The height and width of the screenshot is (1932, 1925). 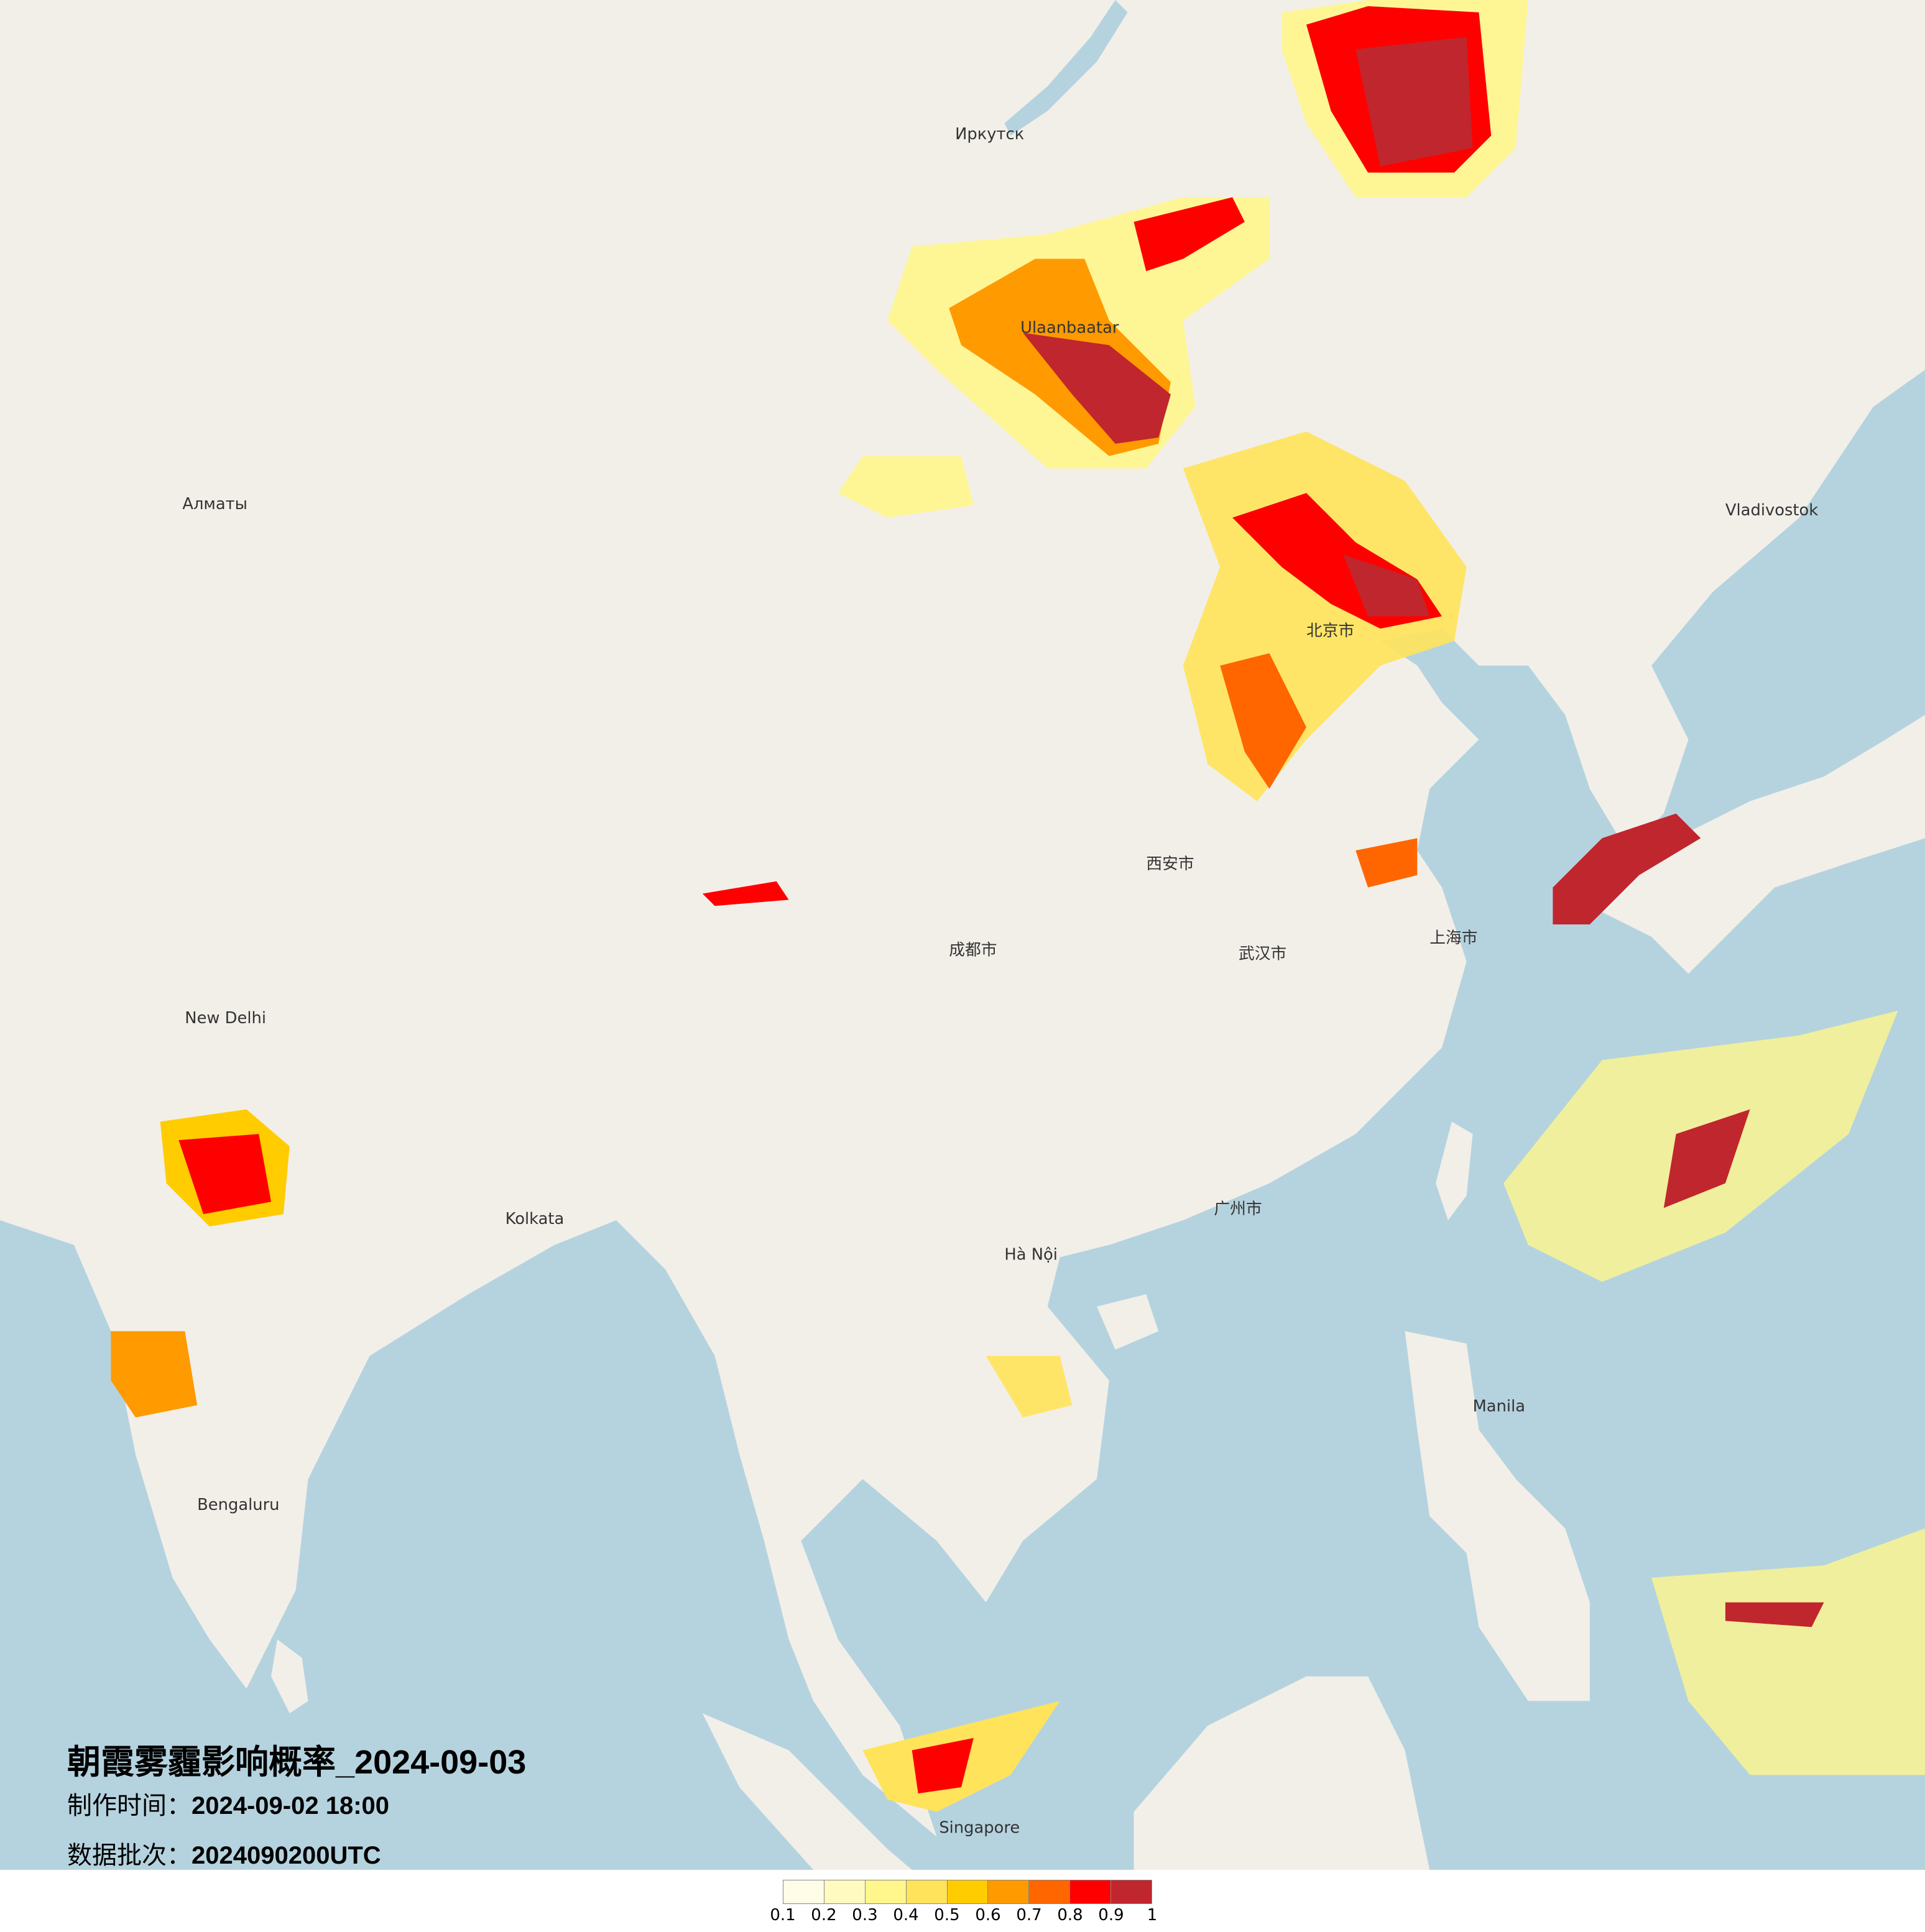 I want to click on city-label: 西安市, so click(x=1170, y=864).